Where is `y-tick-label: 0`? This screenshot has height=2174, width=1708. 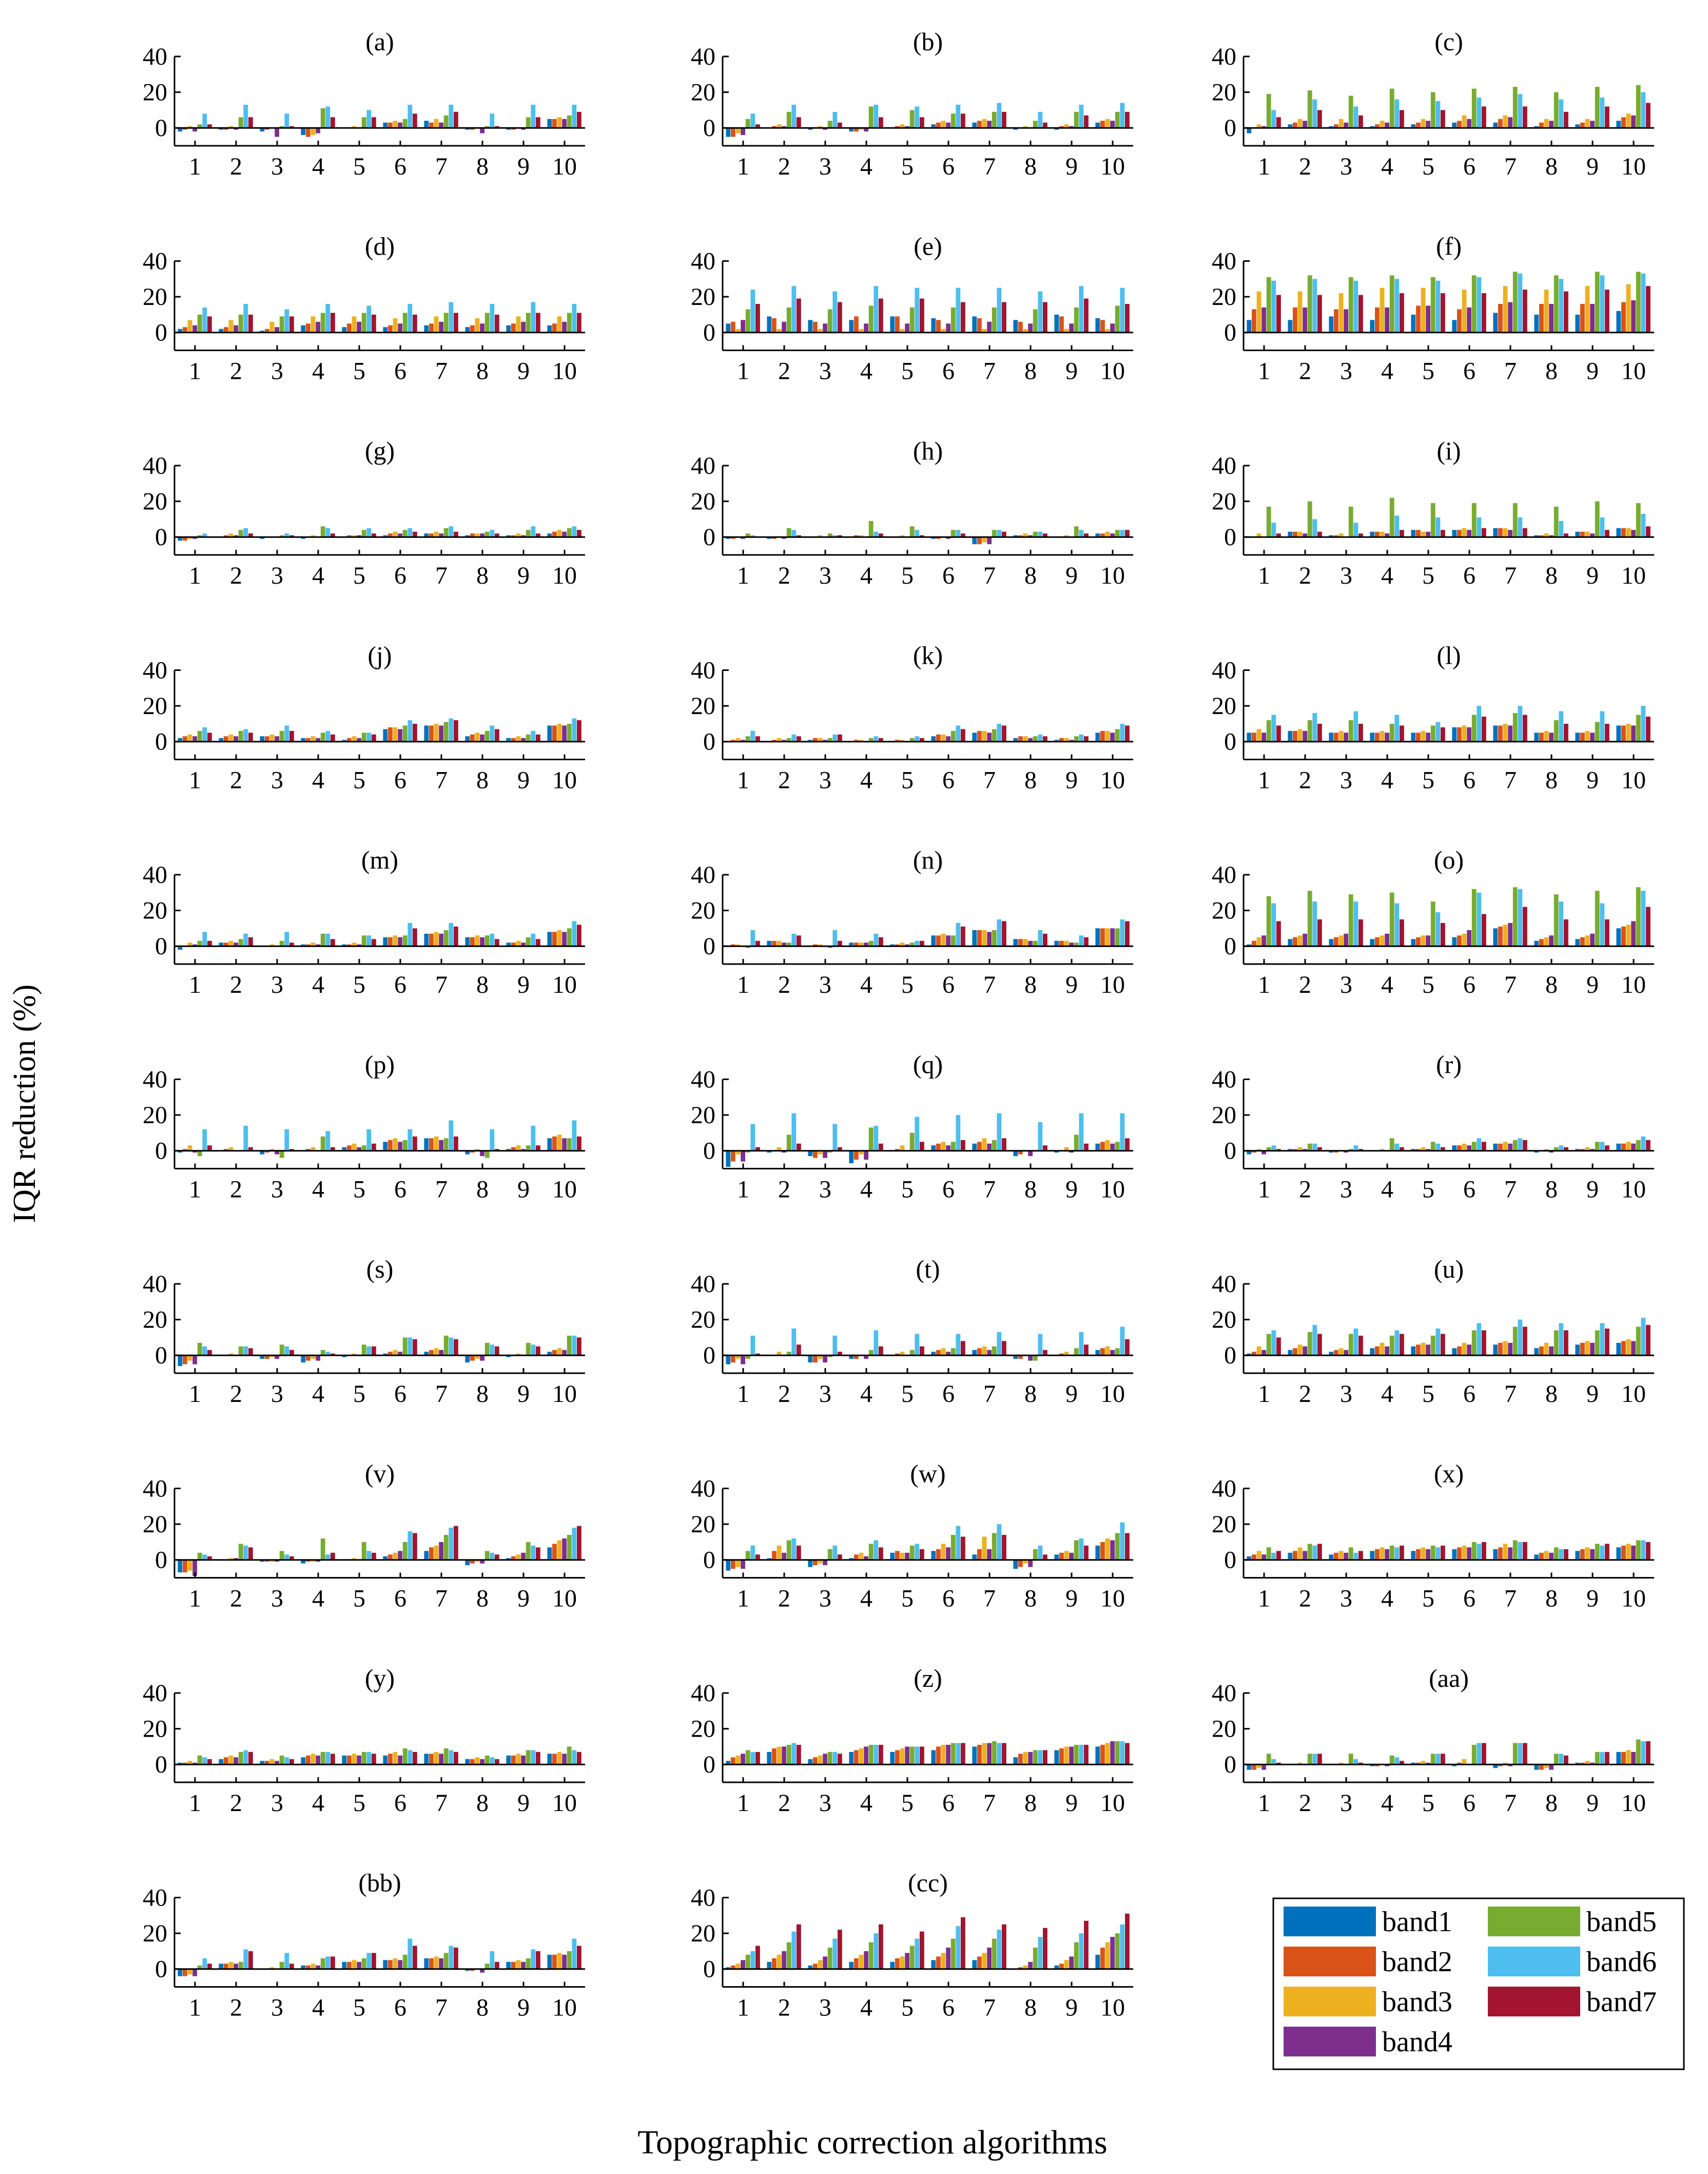
y-tick-label: 0 is located at coordinates (1230, 1560).